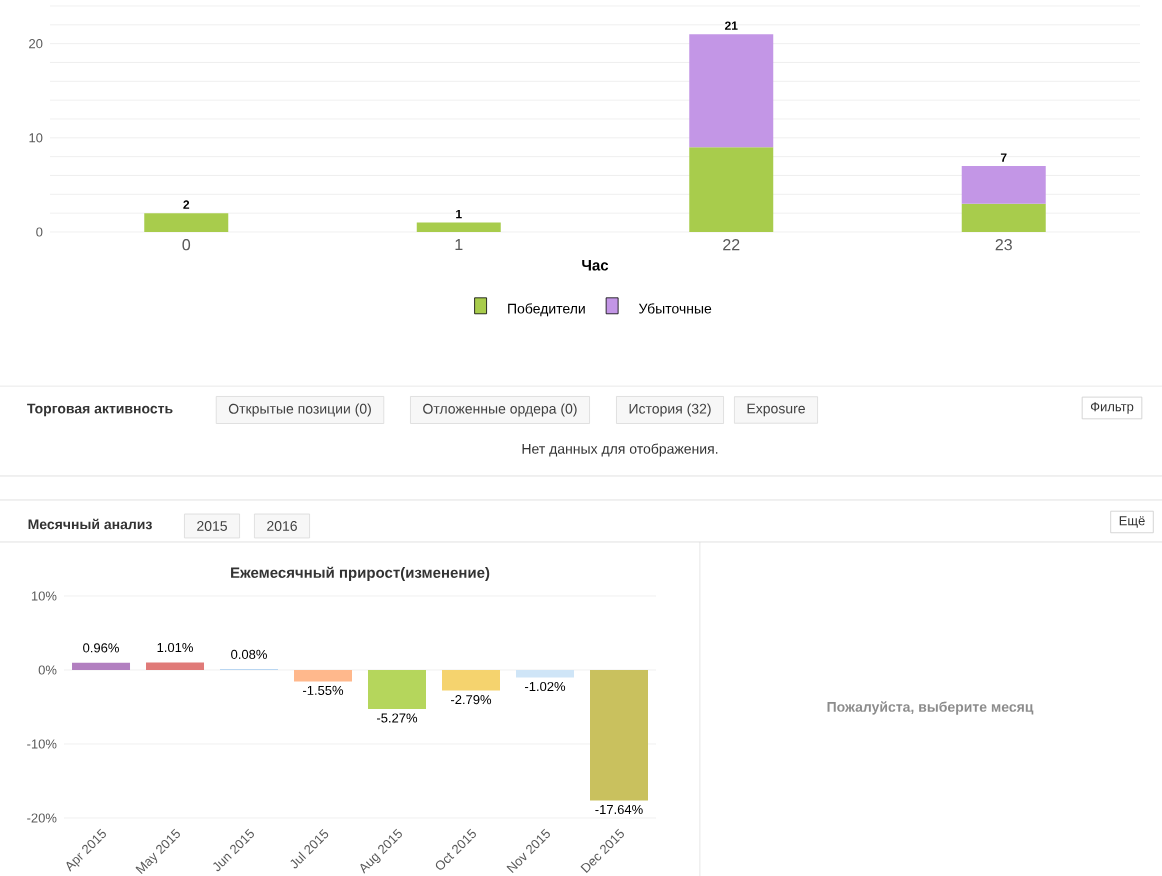 The image size is (1162, 876). I want to click on x-tick-label: 23, so click(1003, 245).